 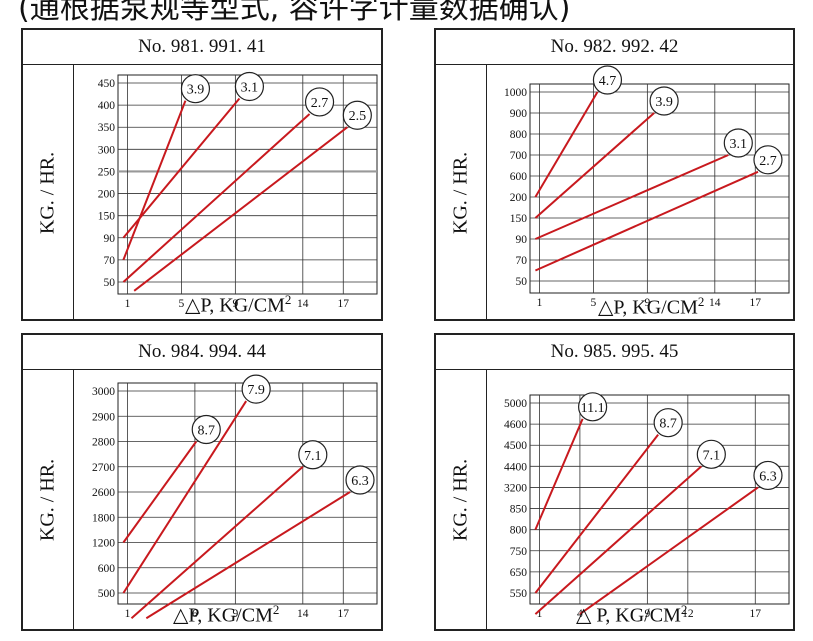 What do you see at coordinates (519, 573) in the screenshot?
I see `y-tick-label: 650` at bounding box center [519, 573].